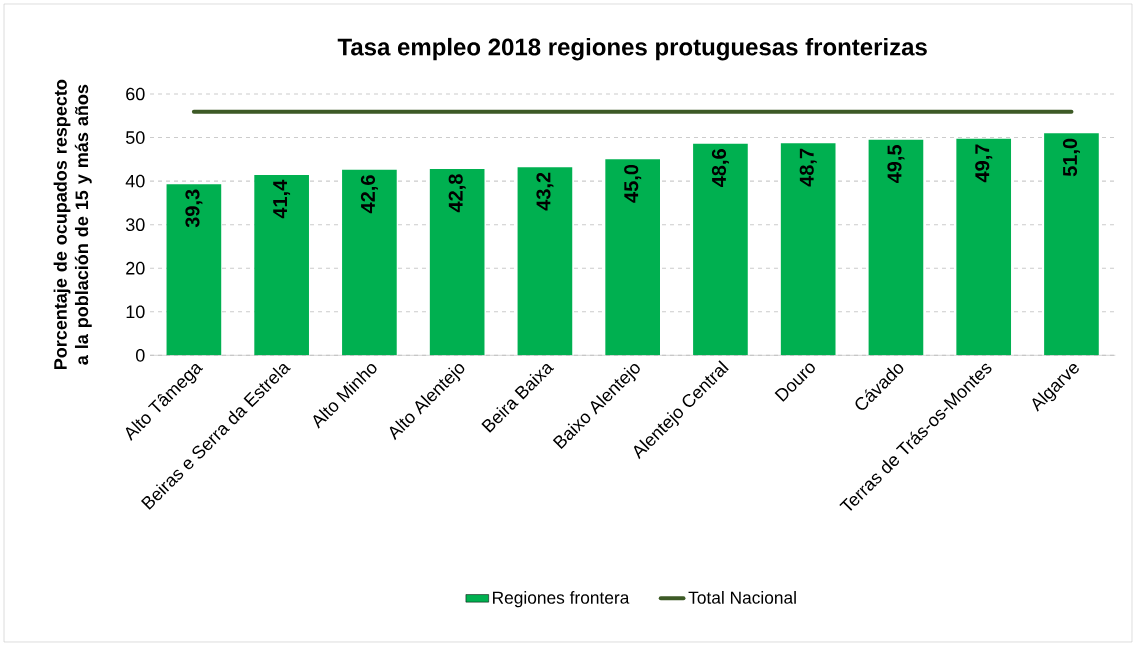  What do you see at coordinates (135, 312) in the screenshot?
I see `y-tick-label: 10` at bounding box center [135, 312].